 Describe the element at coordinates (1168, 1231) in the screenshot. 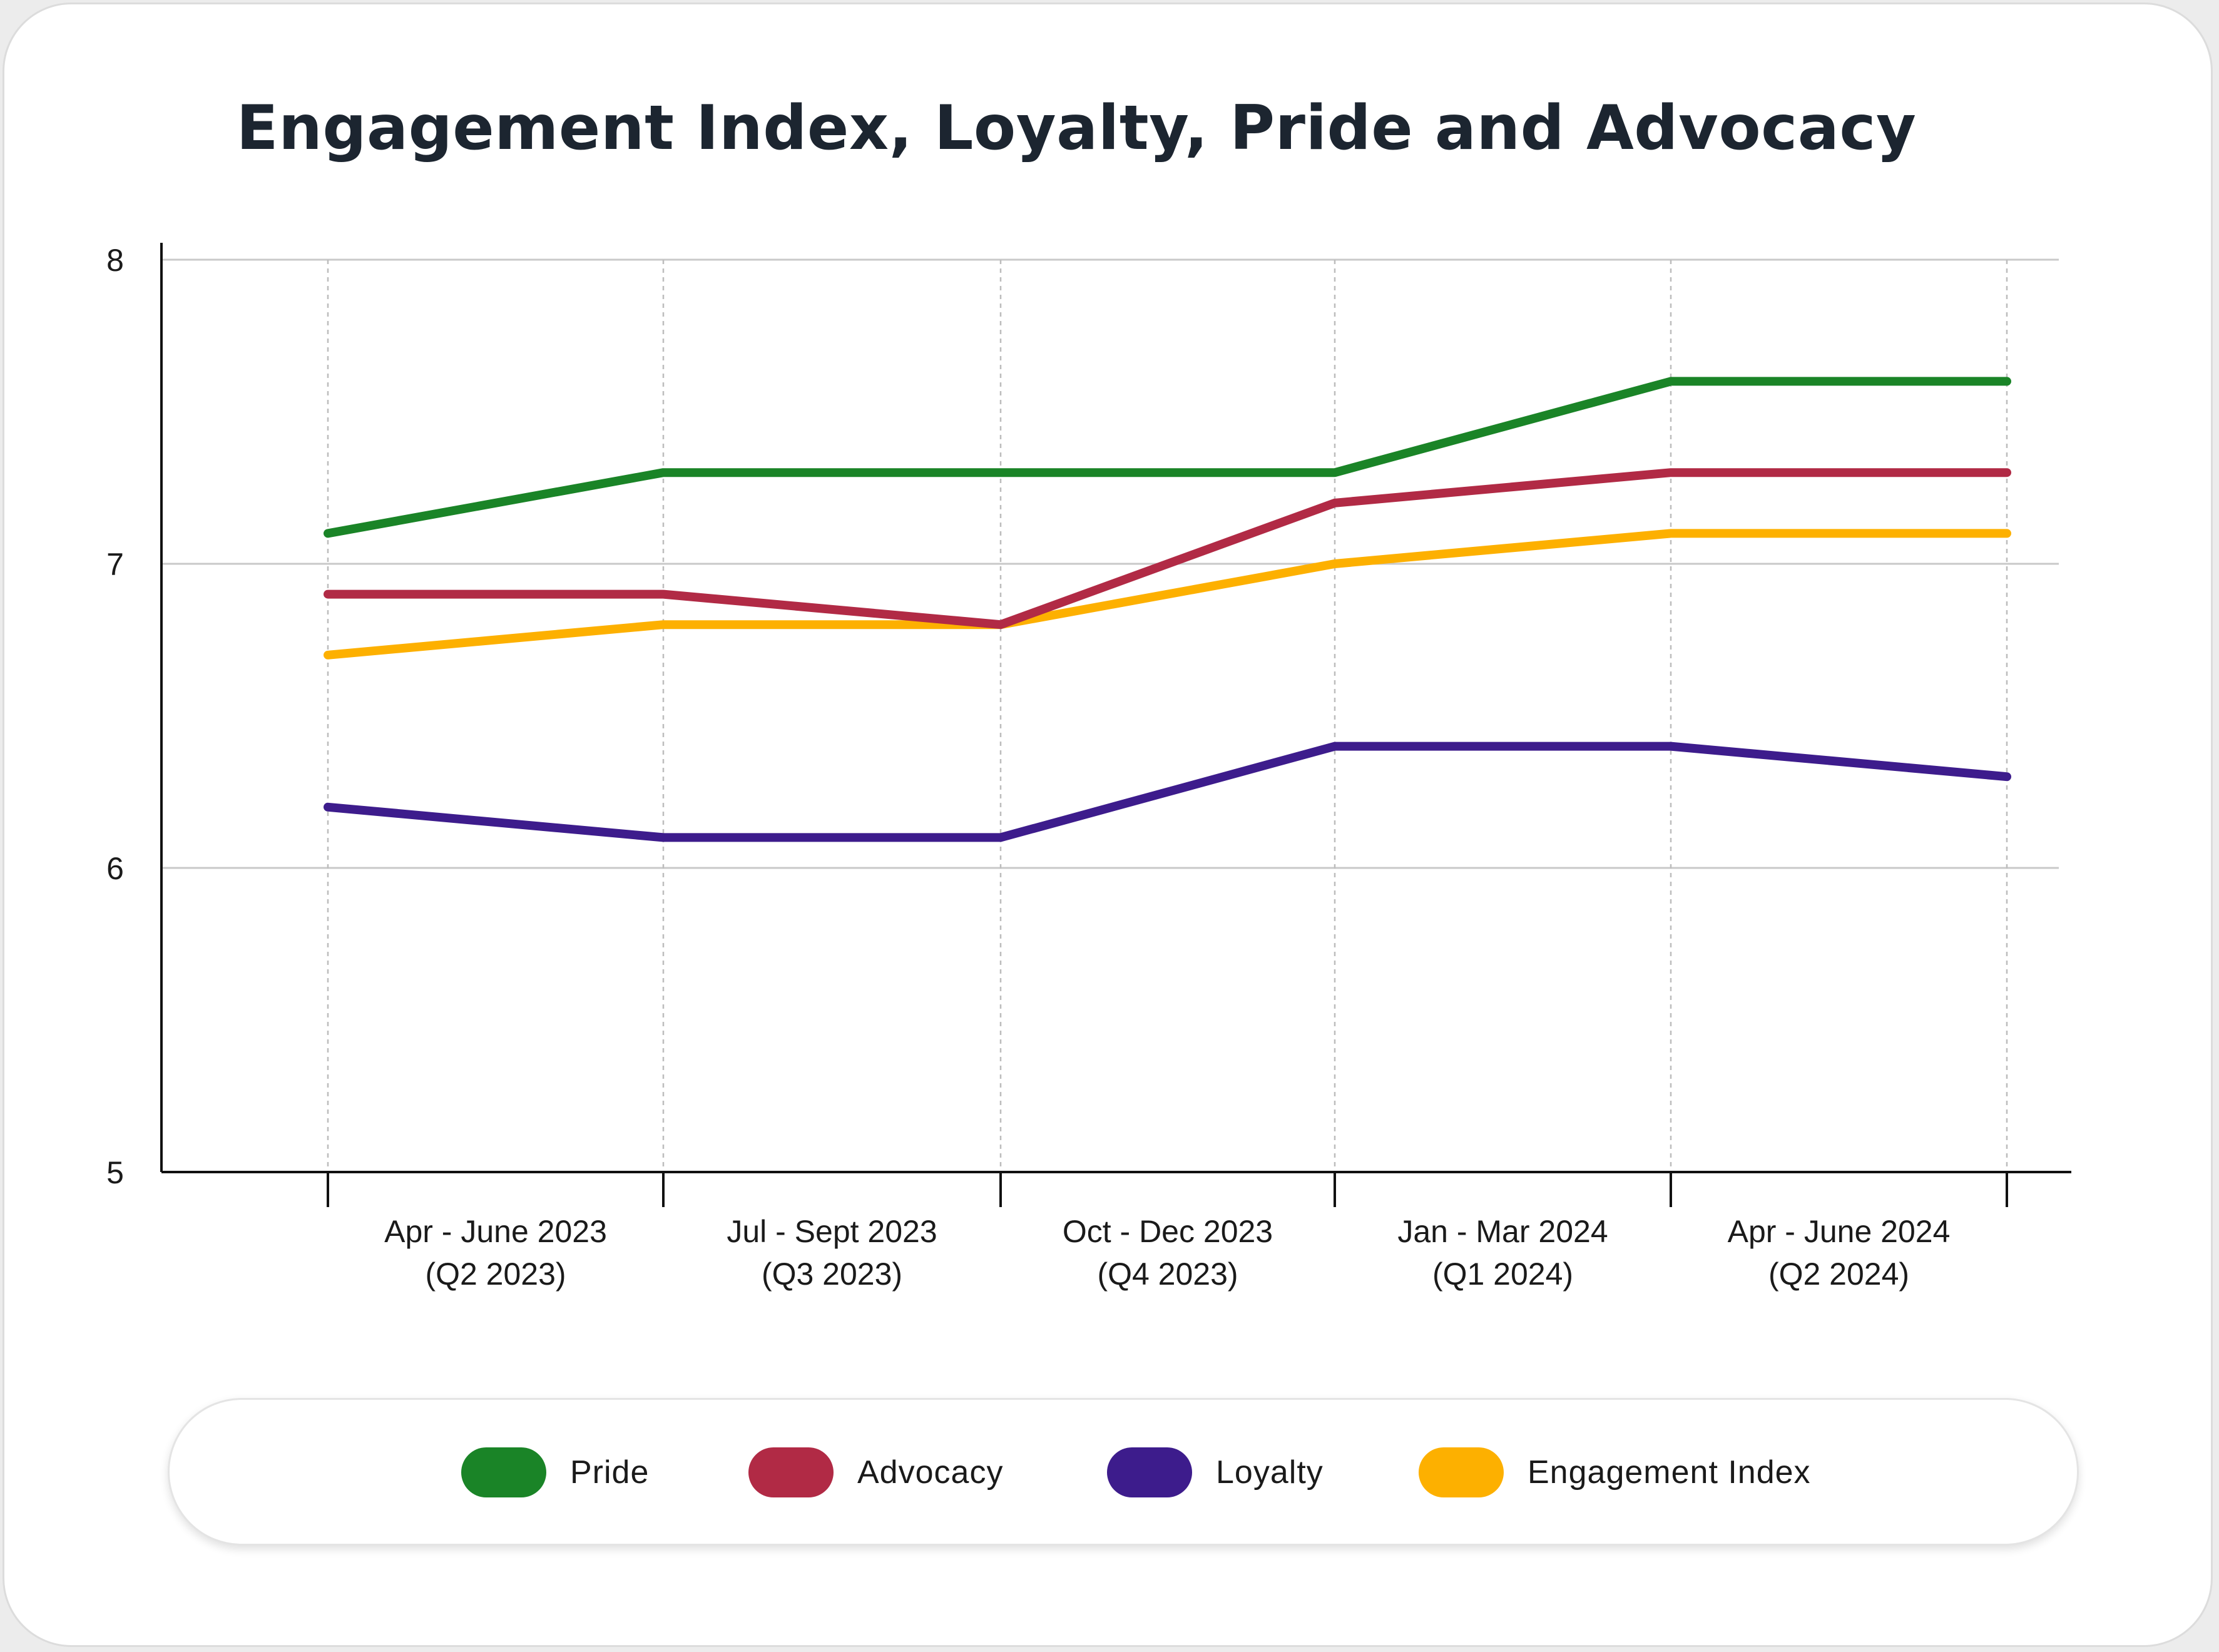

I see `x-tick-label-2-line1: Oct - Dec 2023` at that location.